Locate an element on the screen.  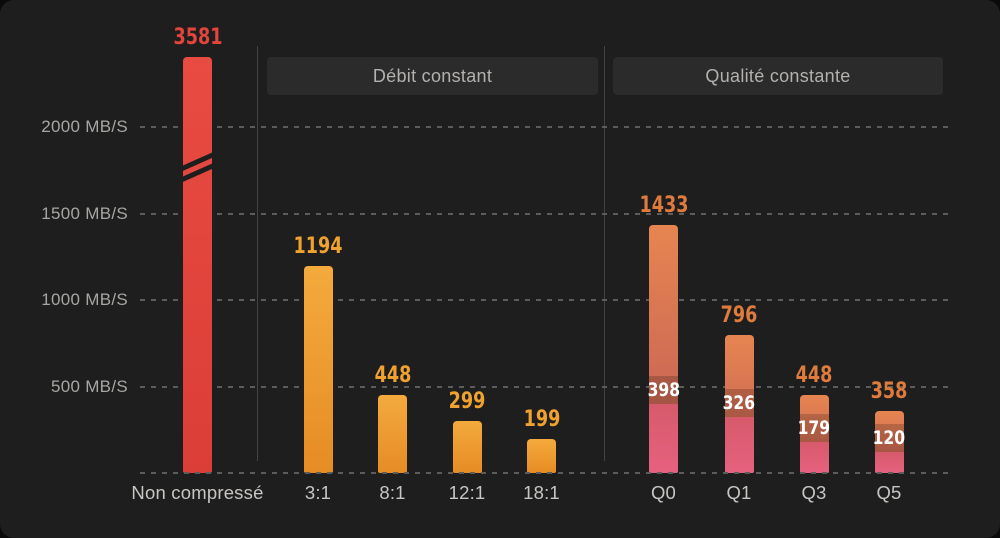
bar-q1: 326 is located at coordinates (739, 404).